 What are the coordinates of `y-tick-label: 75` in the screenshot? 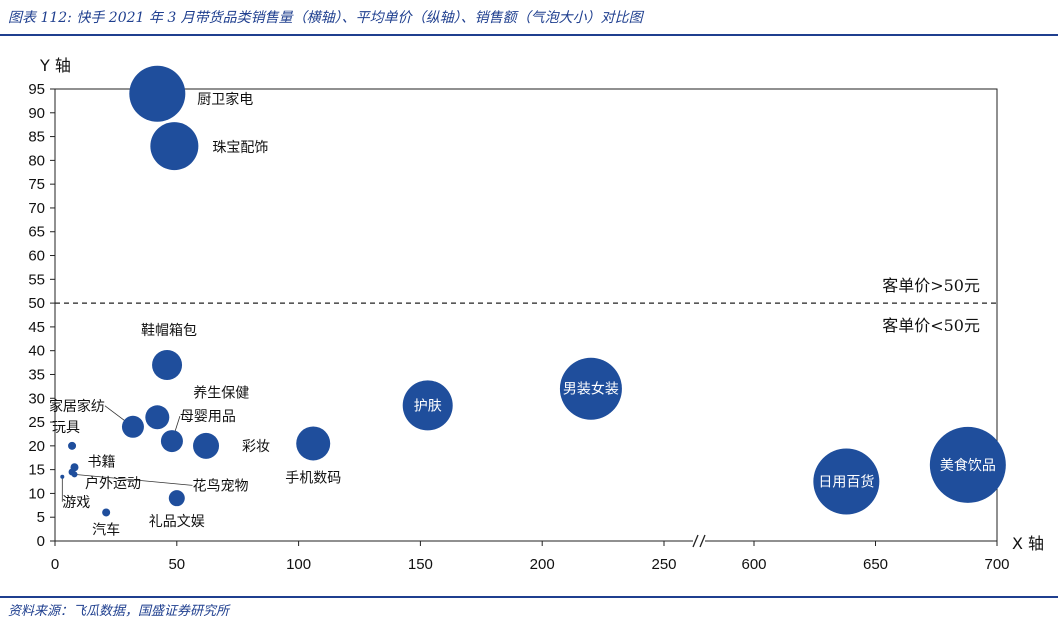 It's located at (36, 184).